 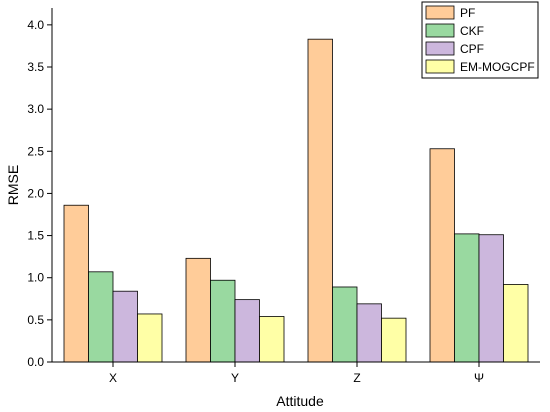 I want to click on legend-label-pf: PF, so click(x=467, y=13).